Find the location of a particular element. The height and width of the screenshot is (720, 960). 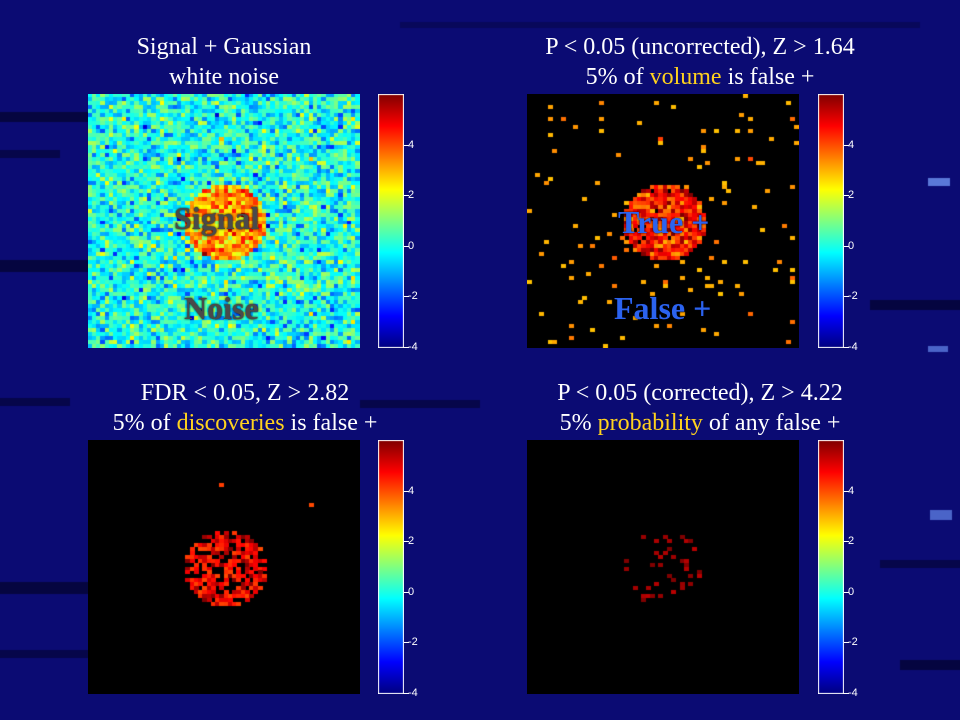

caption-highlight: volume is located at coordinates (685, 77).